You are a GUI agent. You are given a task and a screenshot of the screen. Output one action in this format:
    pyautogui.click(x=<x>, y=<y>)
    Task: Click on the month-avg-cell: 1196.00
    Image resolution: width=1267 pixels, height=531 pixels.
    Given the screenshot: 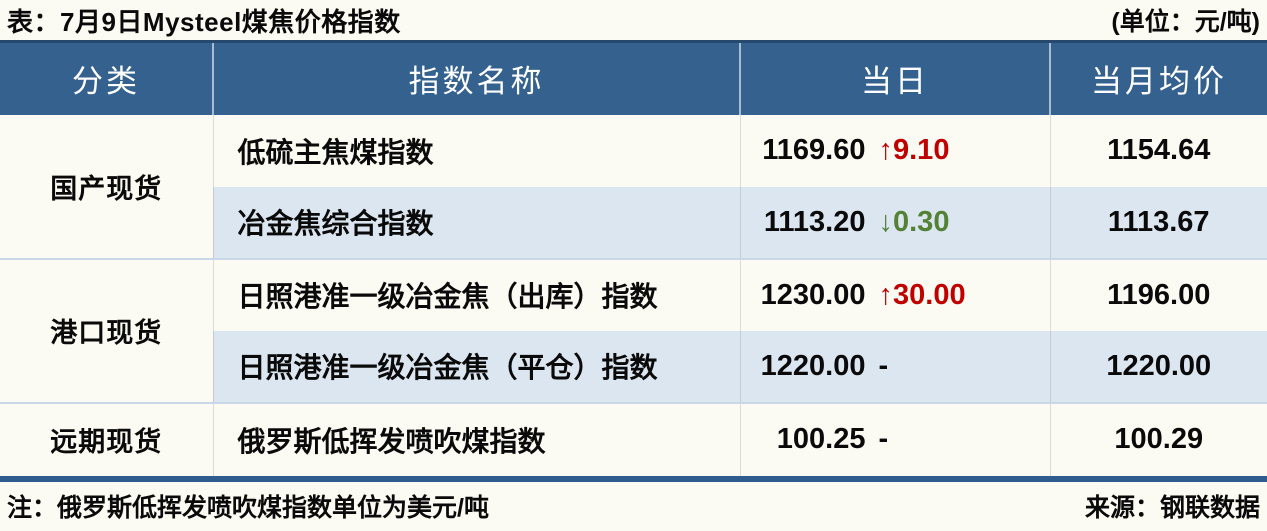 What is the action you would take?
    pyautogui.click(x=1158, y=294)
    